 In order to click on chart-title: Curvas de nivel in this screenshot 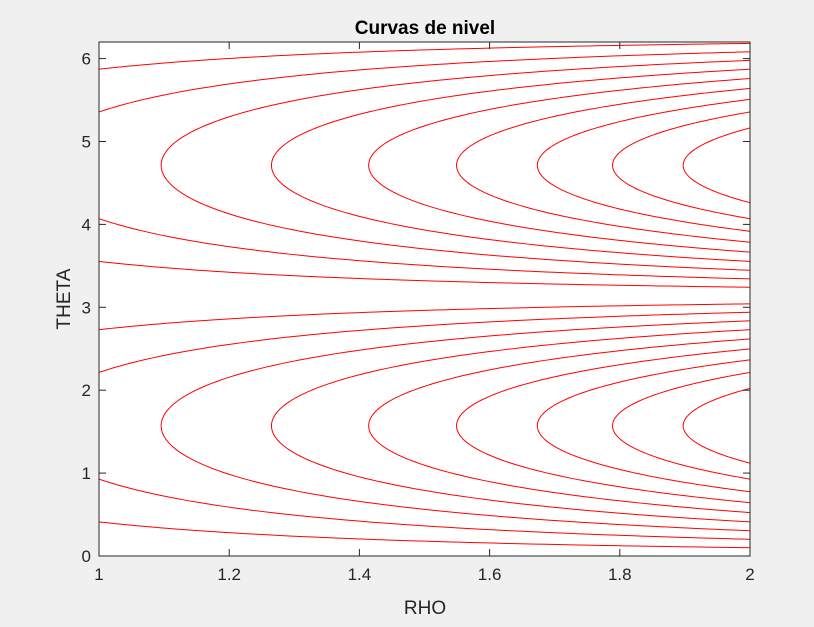, I will do `click(425, 28)`.